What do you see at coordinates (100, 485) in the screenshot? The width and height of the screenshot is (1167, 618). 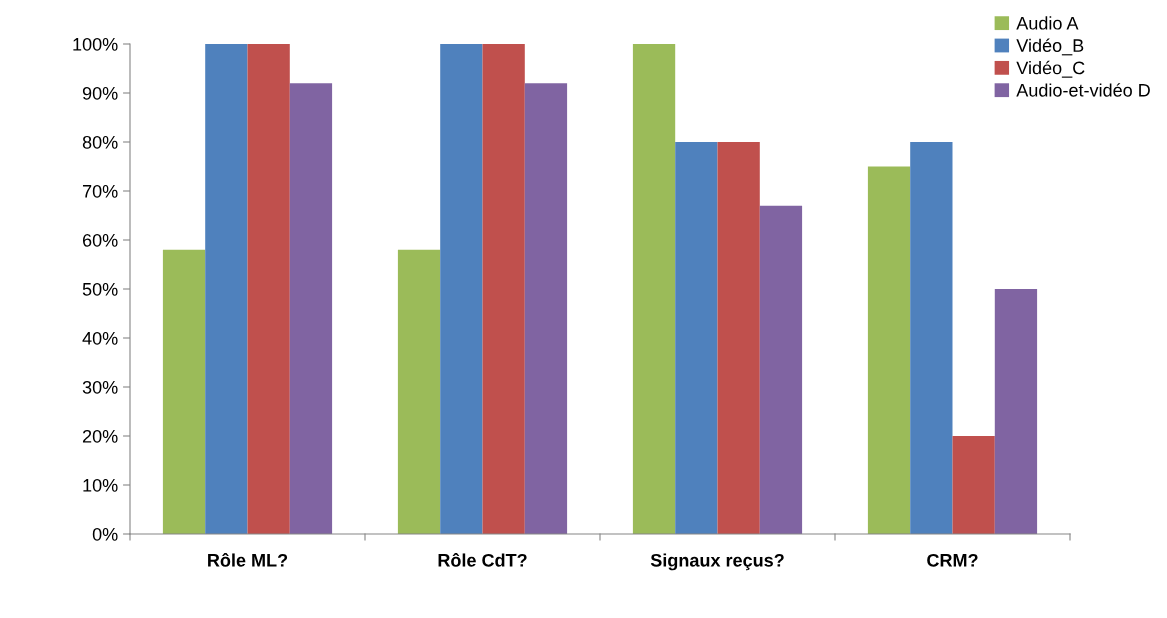 I see `y-tick-label: 10%` at bounding box center [100, 485].